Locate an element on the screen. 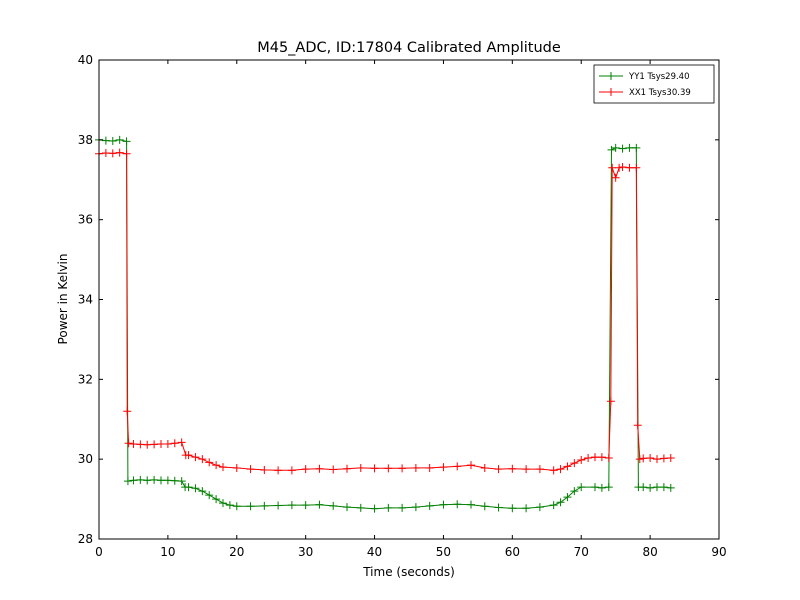 This screenshot has height=600, width=800. x-tick-label: 0 is located at coordinates (99, 552).